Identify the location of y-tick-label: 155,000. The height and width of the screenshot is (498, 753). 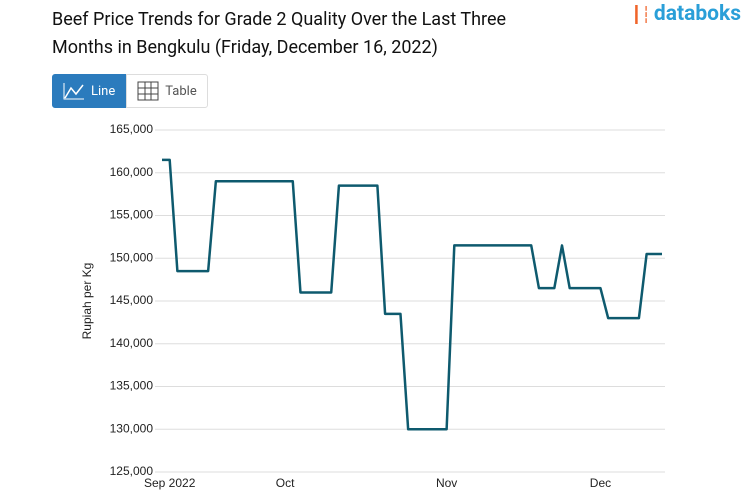
(132, 215).